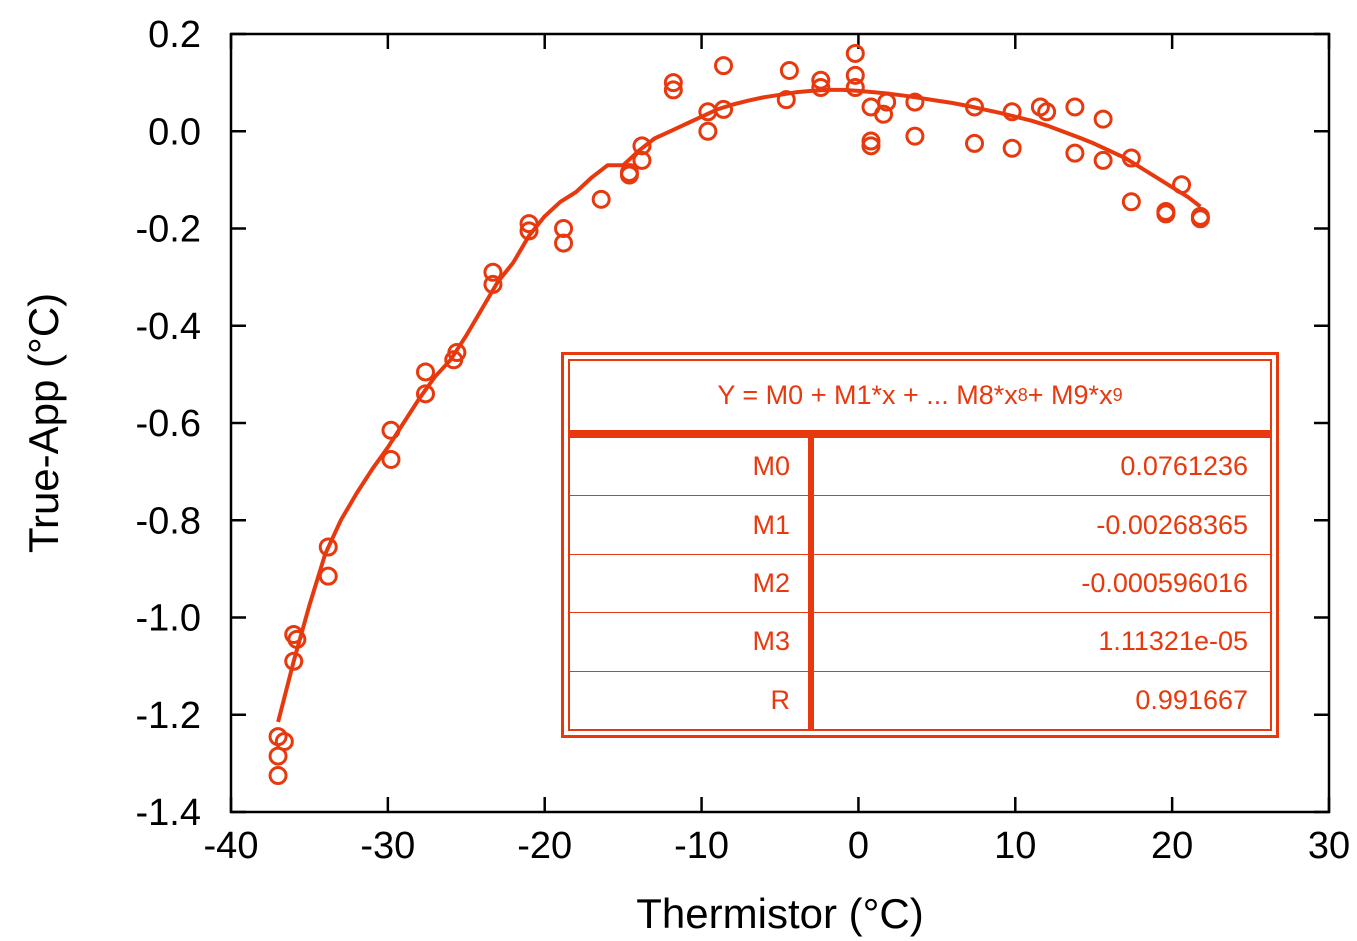  What do you see at coordinates (168, 230) in the screenshot?
I see `y-tick-label: -0.2` at bounding box center [168, 230].